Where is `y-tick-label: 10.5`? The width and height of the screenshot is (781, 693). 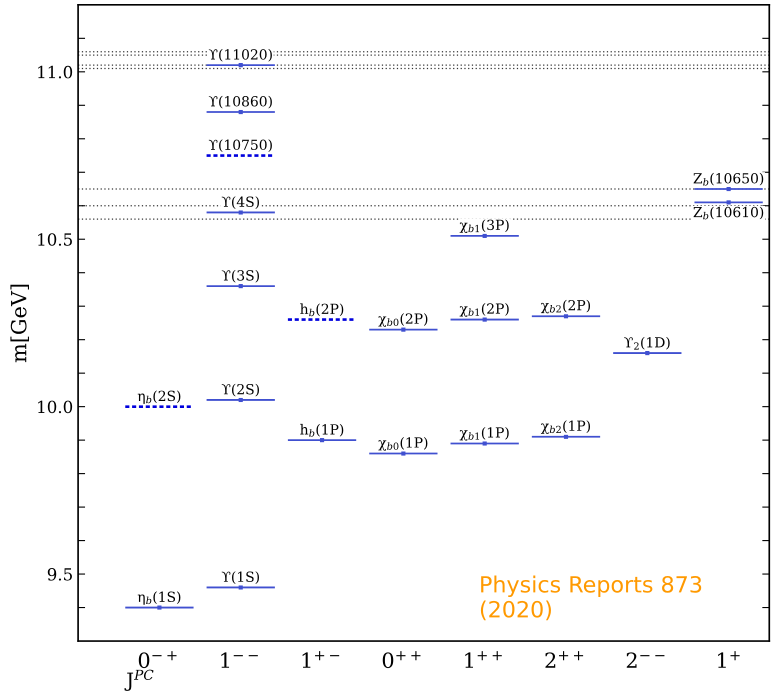 y-tick-label: 10.5 is located at coordinates (55, 239).